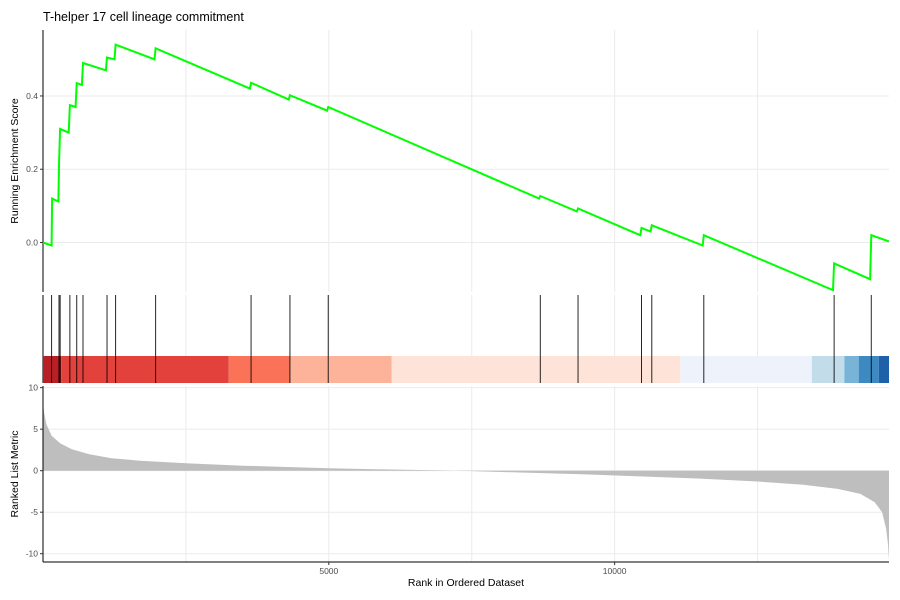 The image size is (900, 600). What do you see at coordinates (32, 554) in the screenshot?
I see `tick-label: -10` at bounding box center [32, 554].